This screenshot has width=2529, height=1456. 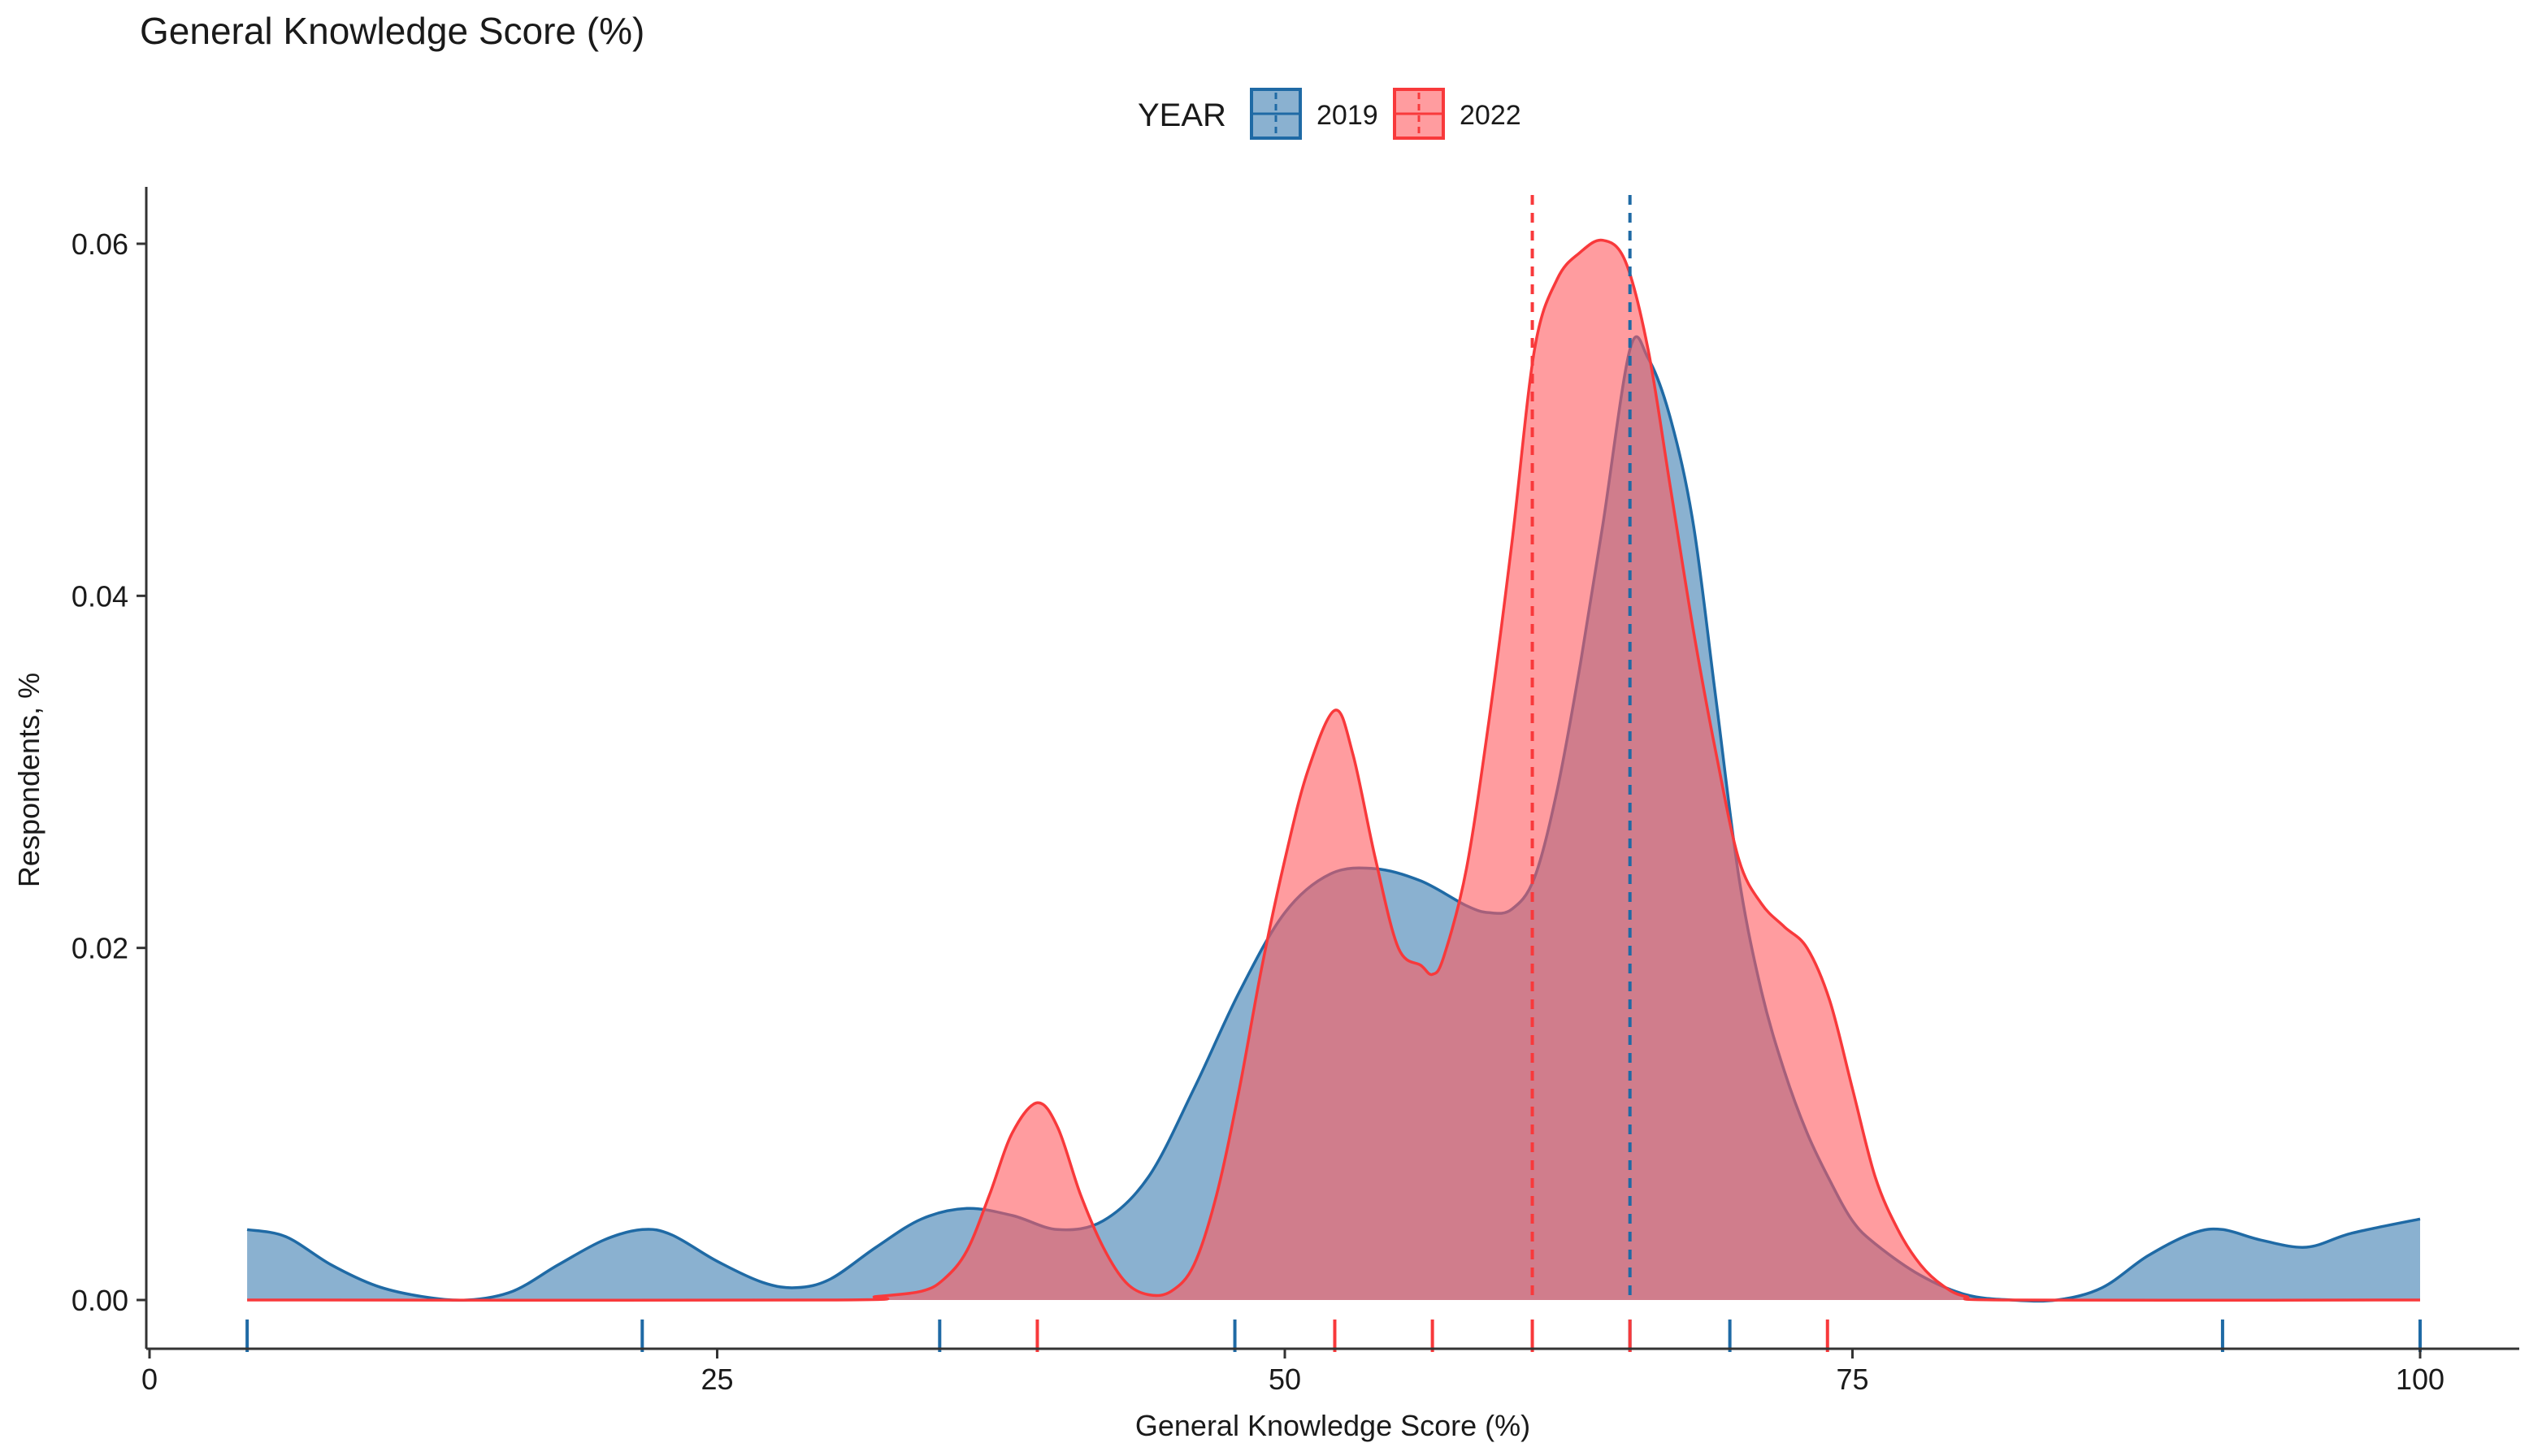 What do you see at coordinates (717, 1380) in the screenshot?
I see `x-tick-label: 25` at bounding box center [717, 1380].